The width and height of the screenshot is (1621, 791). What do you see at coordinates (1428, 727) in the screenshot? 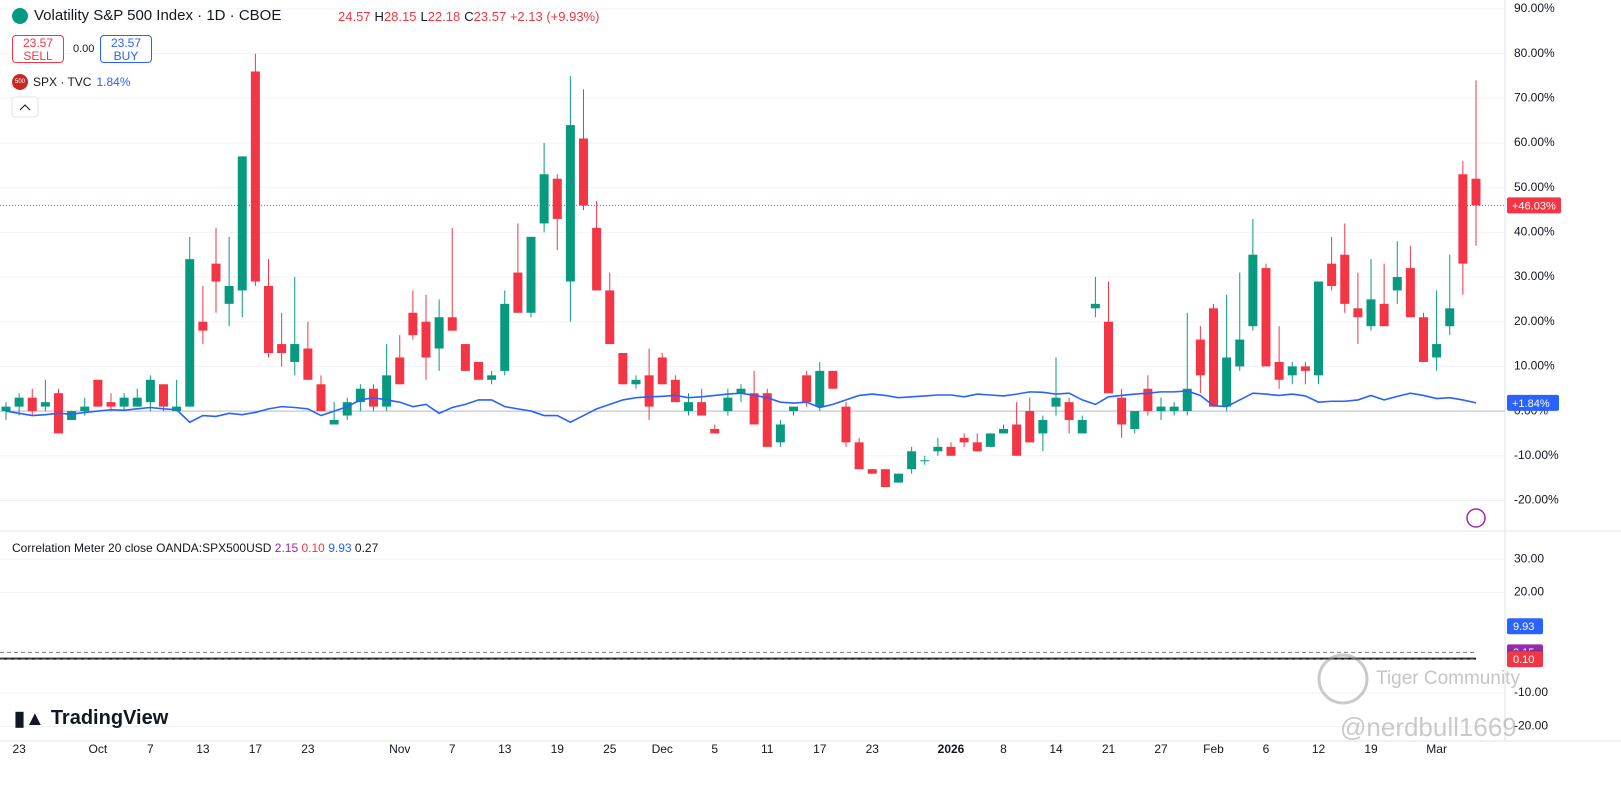
I see `watermark: @nerdbull1669` at bounding box center [1428, 727].